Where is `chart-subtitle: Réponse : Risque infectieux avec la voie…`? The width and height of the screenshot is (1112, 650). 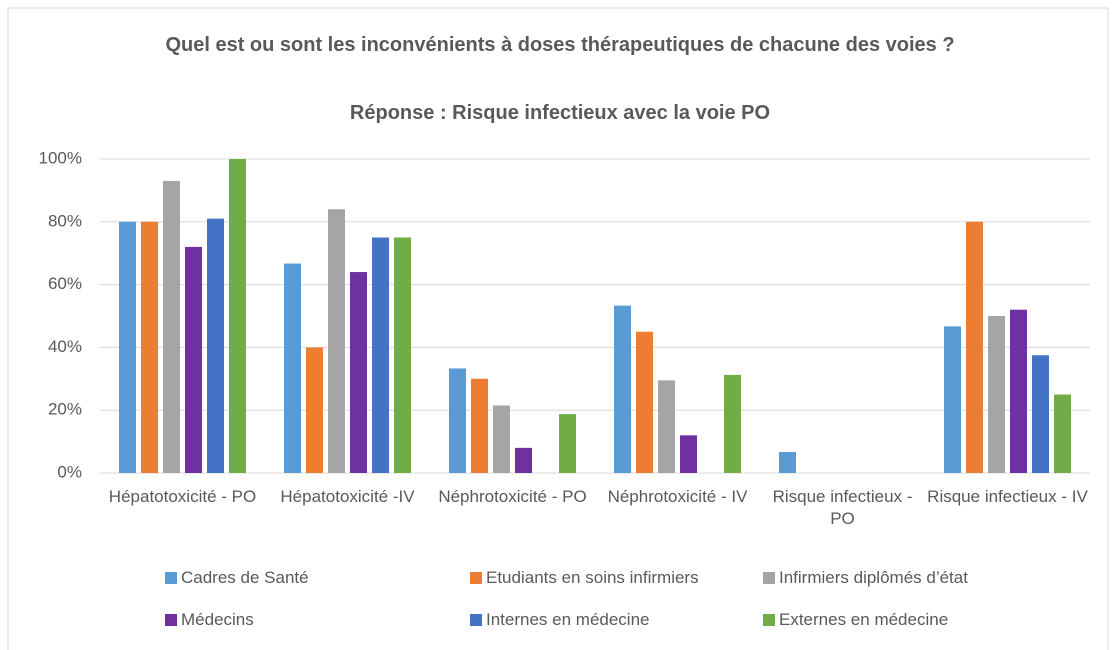
chart-subtitle: Réponse : Risque infectieux avec la voie… is located at coordinates (560, 113).